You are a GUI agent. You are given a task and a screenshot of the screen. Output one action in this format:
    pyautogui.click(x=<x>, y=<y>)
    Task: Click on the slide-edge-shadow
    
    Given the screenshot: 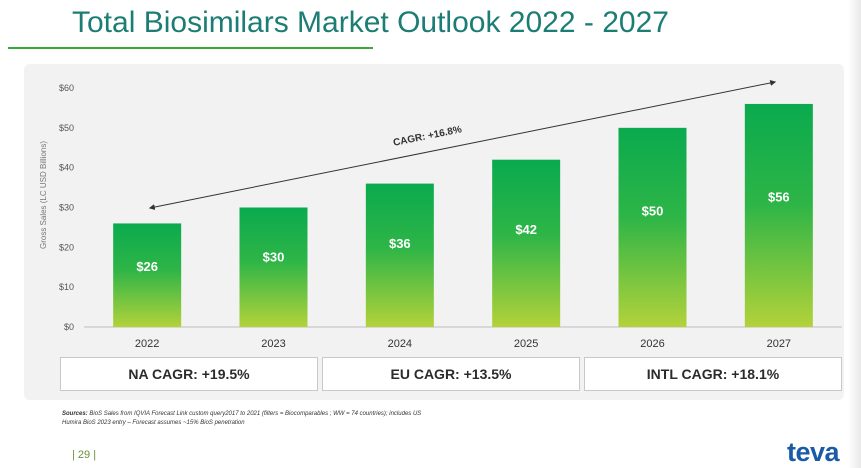 What is the action you would take?
    pyautogui.click(x=854, y=234)
    